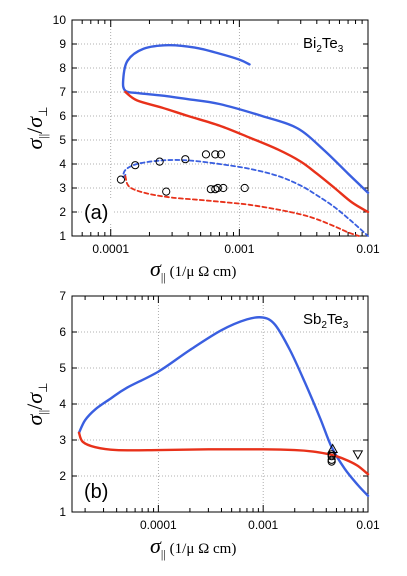  Describe the element at coordinates (34, 398) in the screenshot. I see `y-axis-b-den: σ` at that location.